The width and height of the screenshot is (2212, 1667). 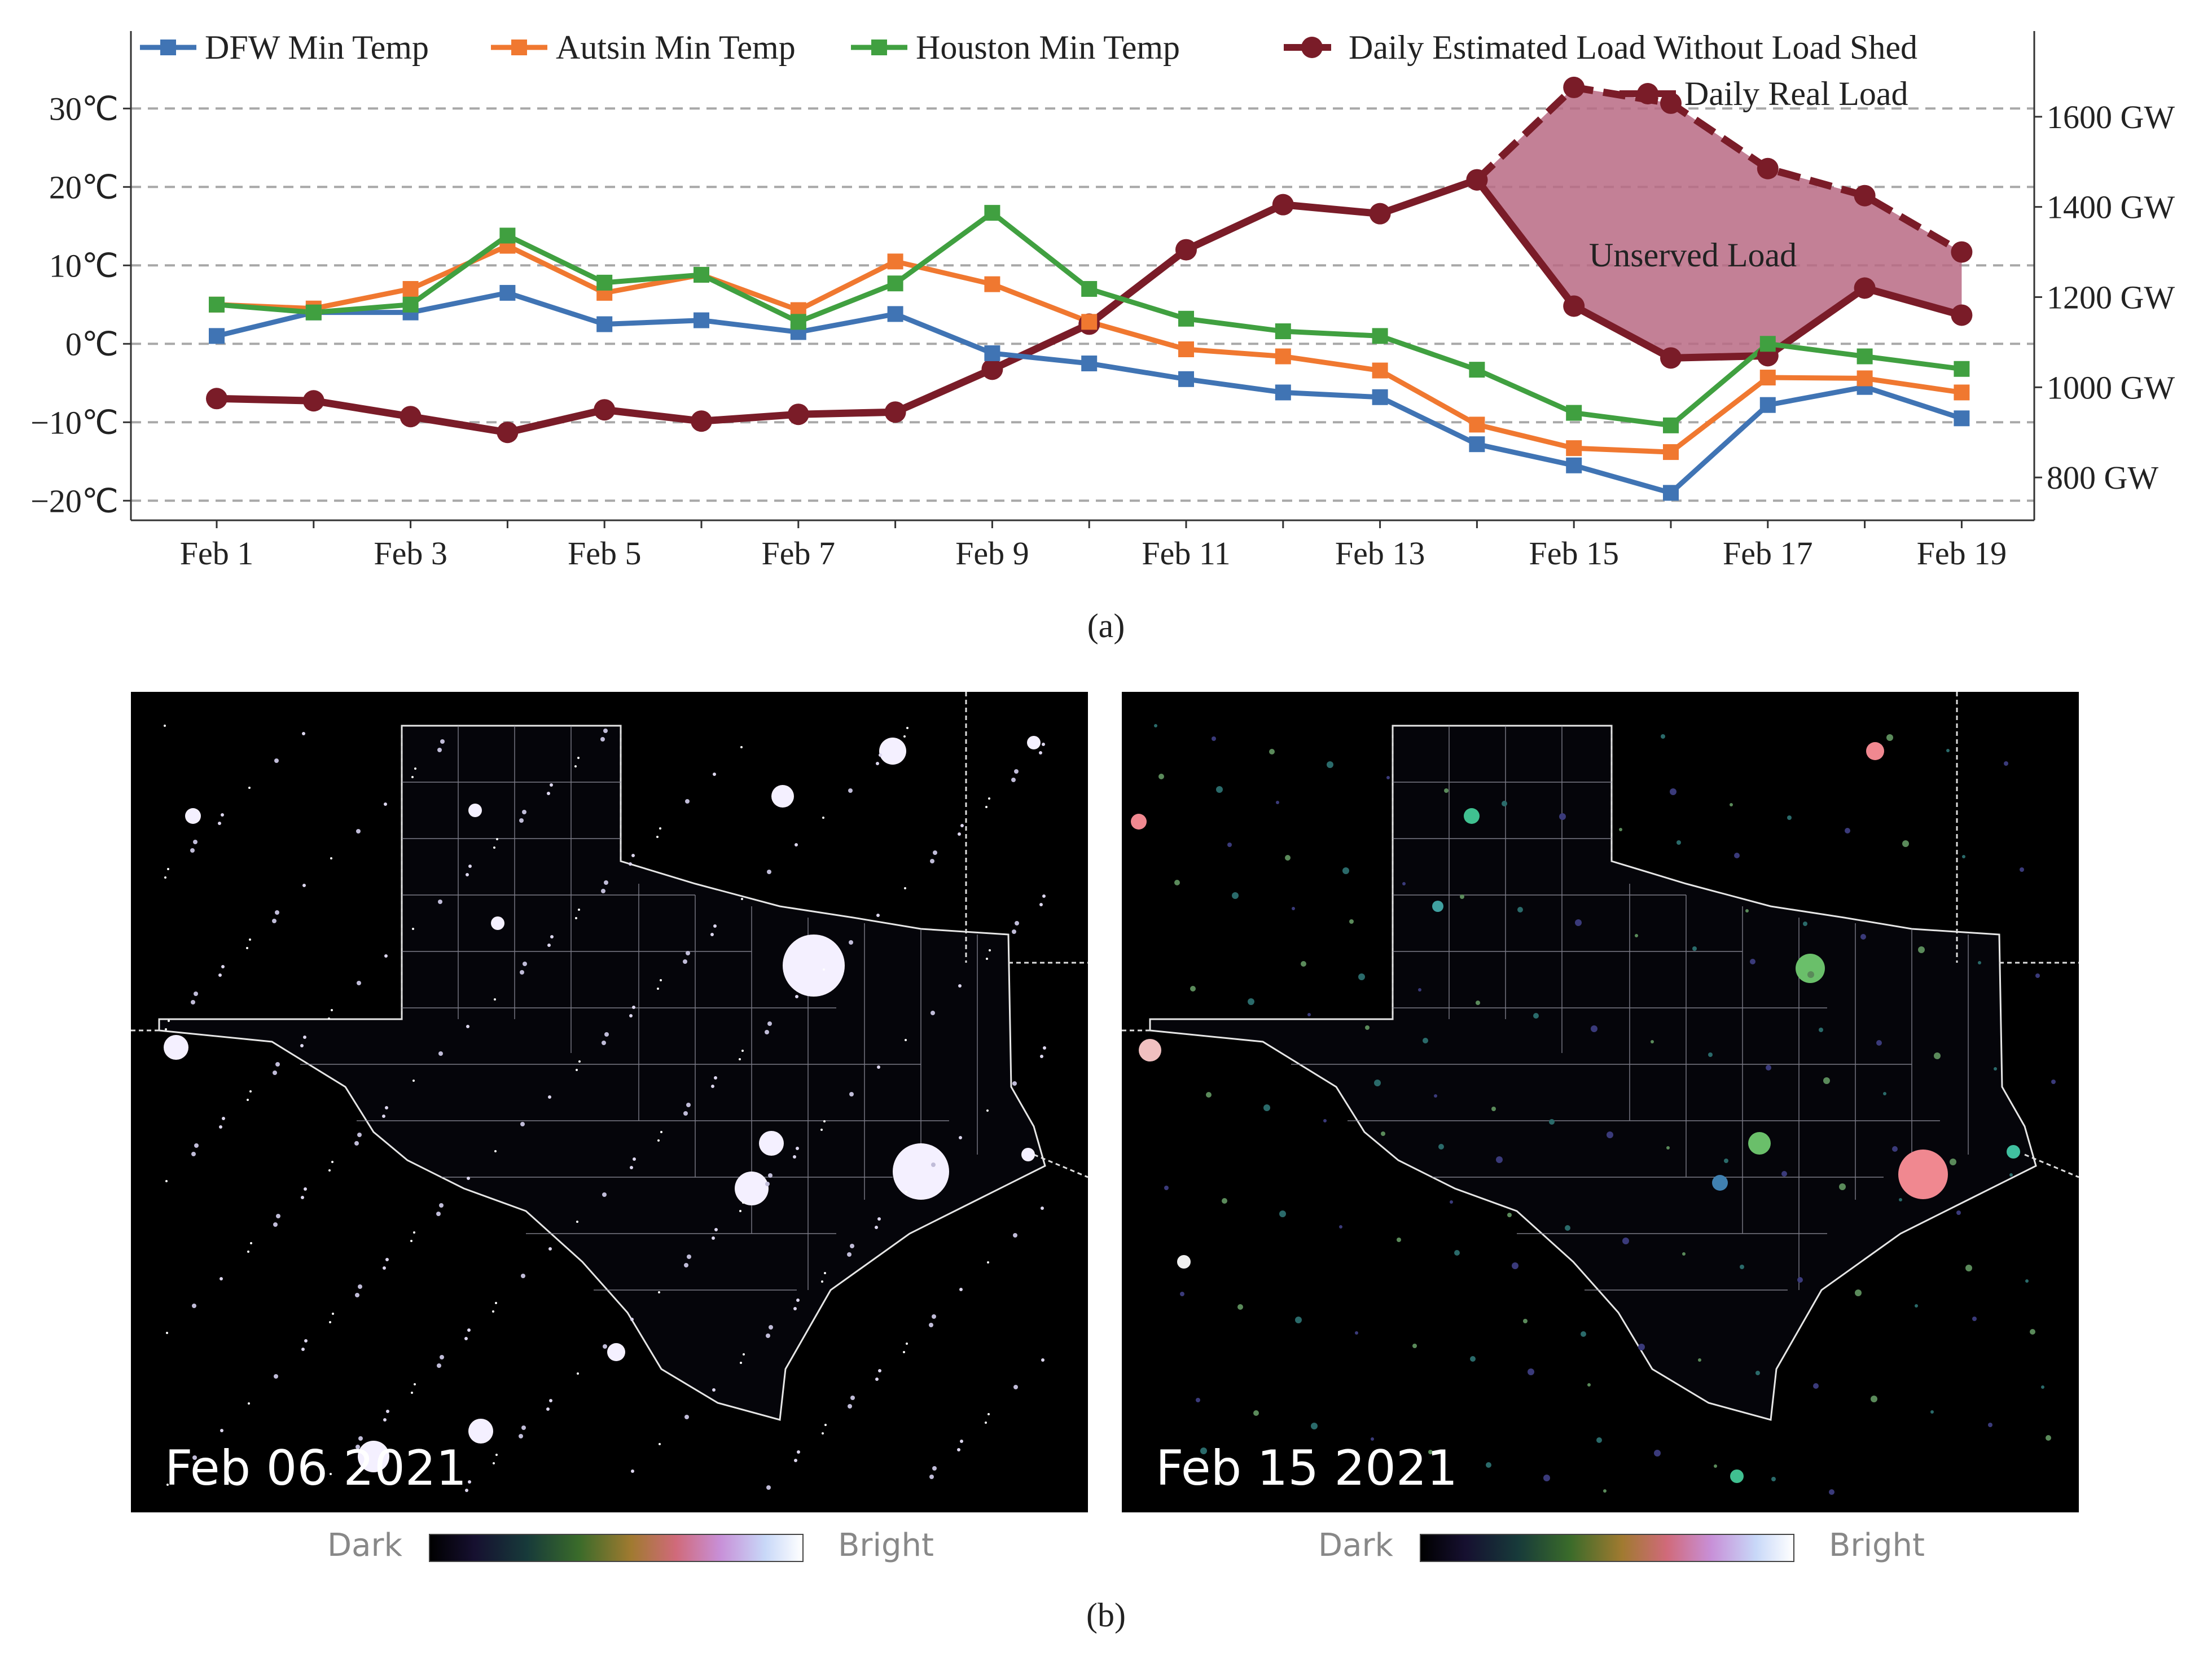 I want to click on x-tick-label: Feb 7, so click(x=799, y=553).